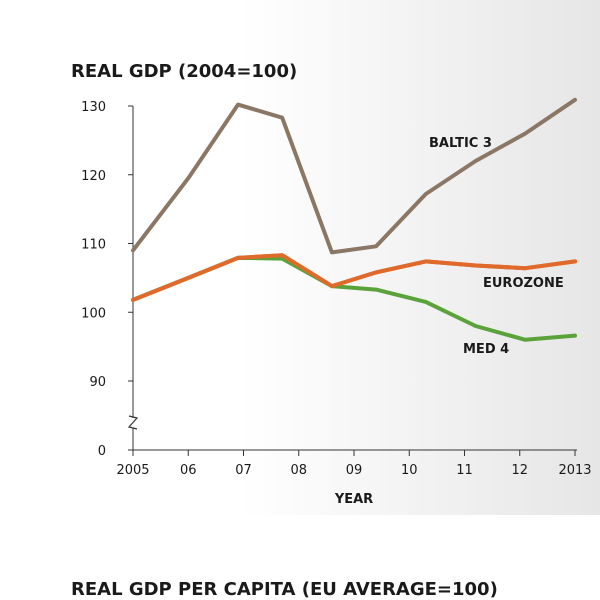 Image resolution: width=600 pixels, height=600 pixels. Describe the element at coordinates (243, 470) in the screenshot. I see `x-tick-label: 07` at that location.